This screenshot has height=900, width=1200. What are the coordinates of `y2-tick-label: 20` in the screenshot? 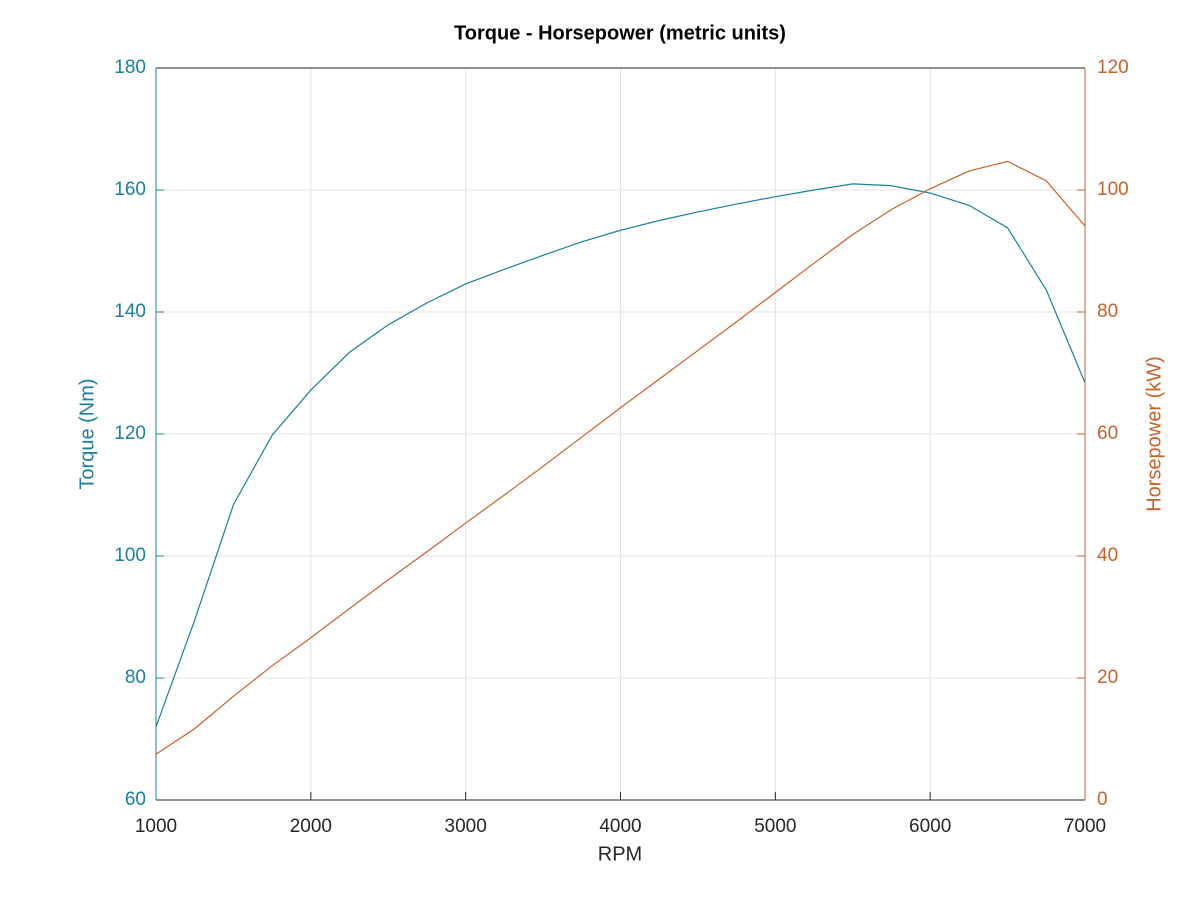 It's located at (1107, 677).